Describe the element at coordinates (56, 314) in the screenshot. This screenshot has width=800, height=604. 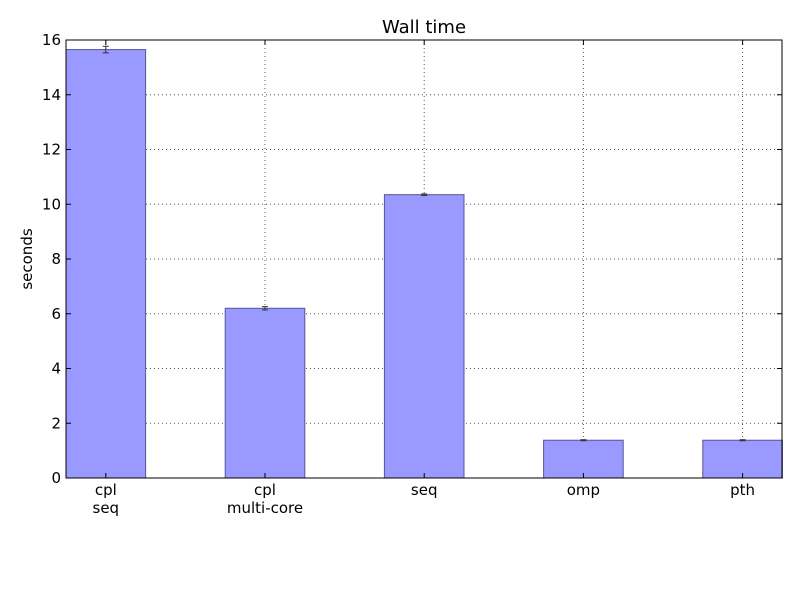
I see `y-tick-label: 6` at that location.